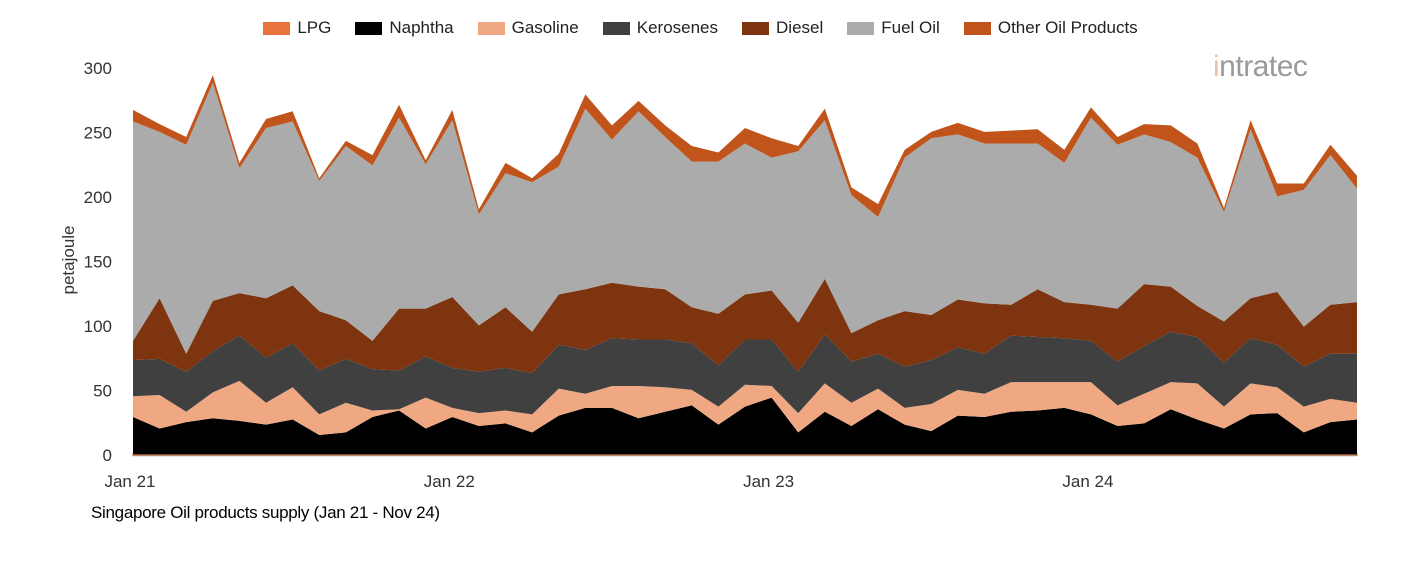 The width and height of the screenshot is (1401, 561). I want to click on y-tick-label: 50, so click(102, 391).